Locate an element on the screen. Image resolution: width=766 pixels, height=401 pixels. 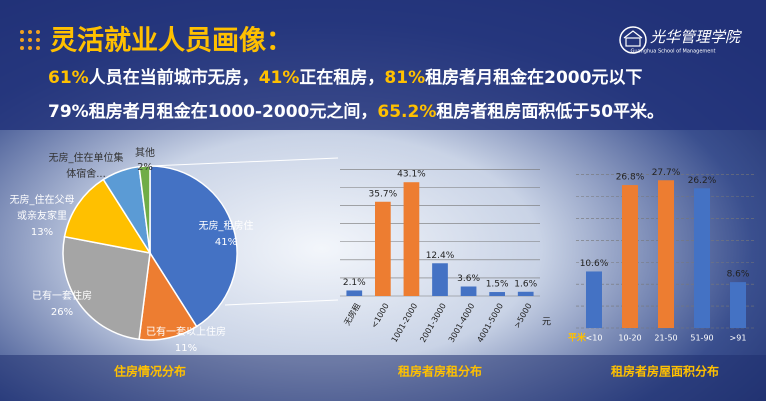
bar-value-label: 2.1% is located at coordinates (354, 283).